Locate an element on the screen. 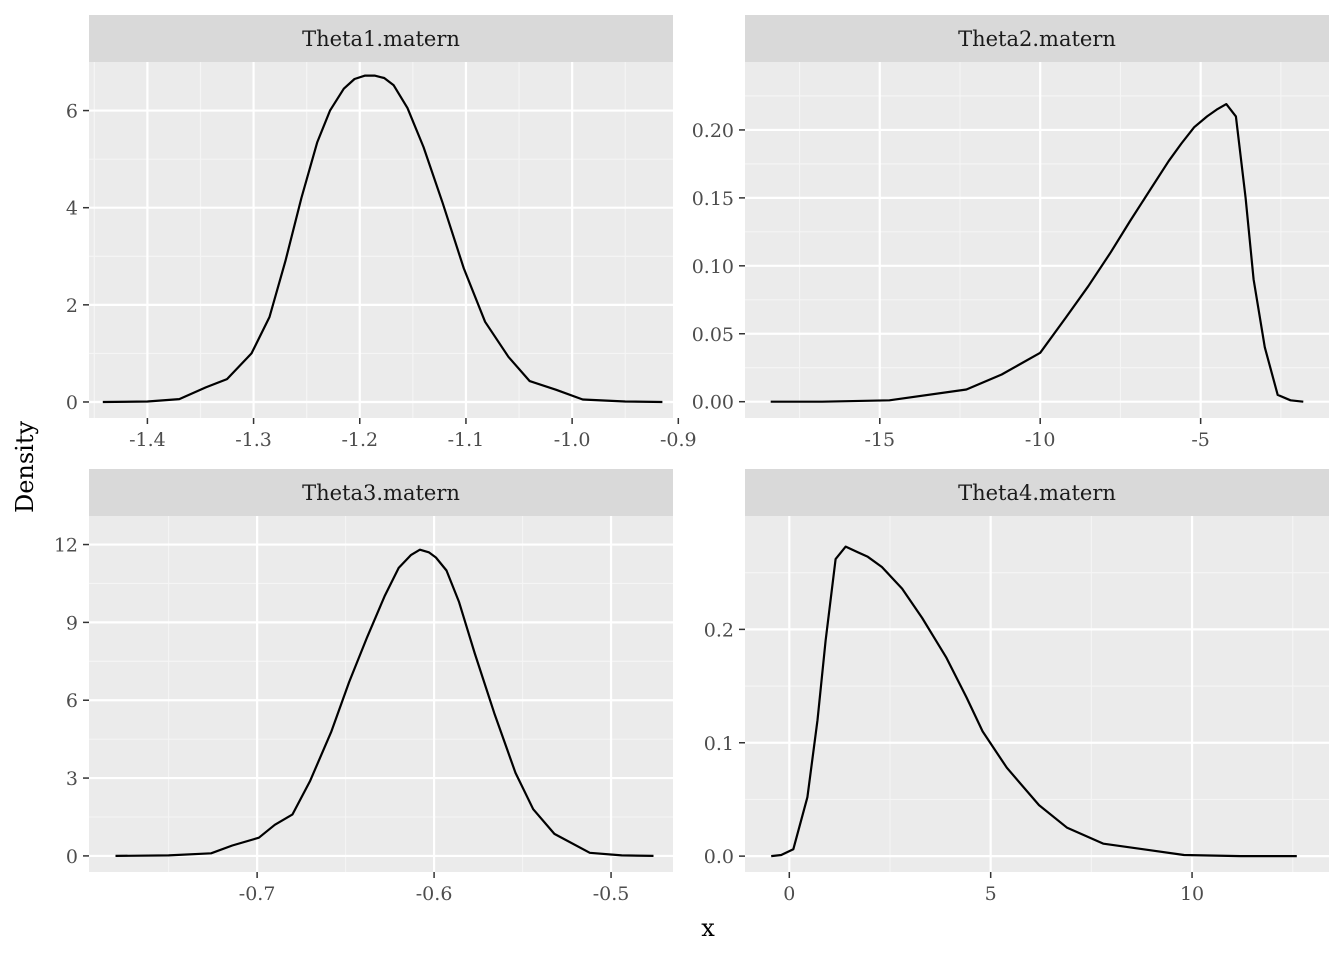 This screenshot has height=960, width=1344. y-tick-label: 9 is located at coordinates (72, 623).